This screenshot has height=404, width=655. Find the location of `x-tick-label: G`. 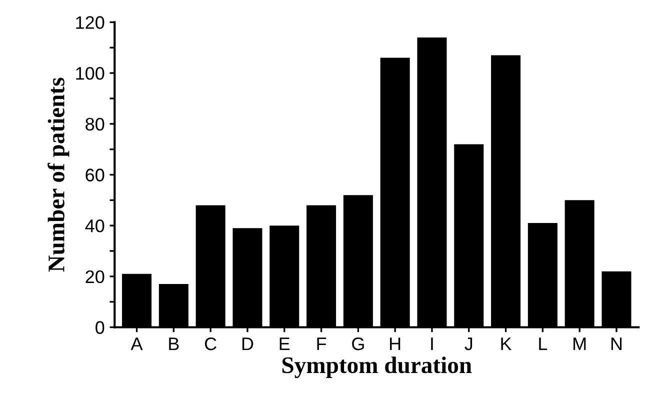

x-tick-label: G is located at coordinates (358, 343).